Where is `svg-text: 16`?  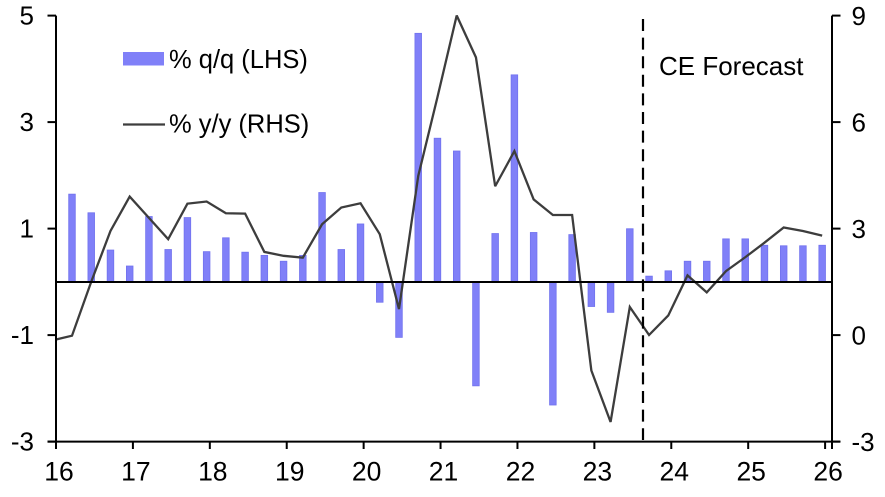 svg-text: 16 is located at coordinates (58, 472).